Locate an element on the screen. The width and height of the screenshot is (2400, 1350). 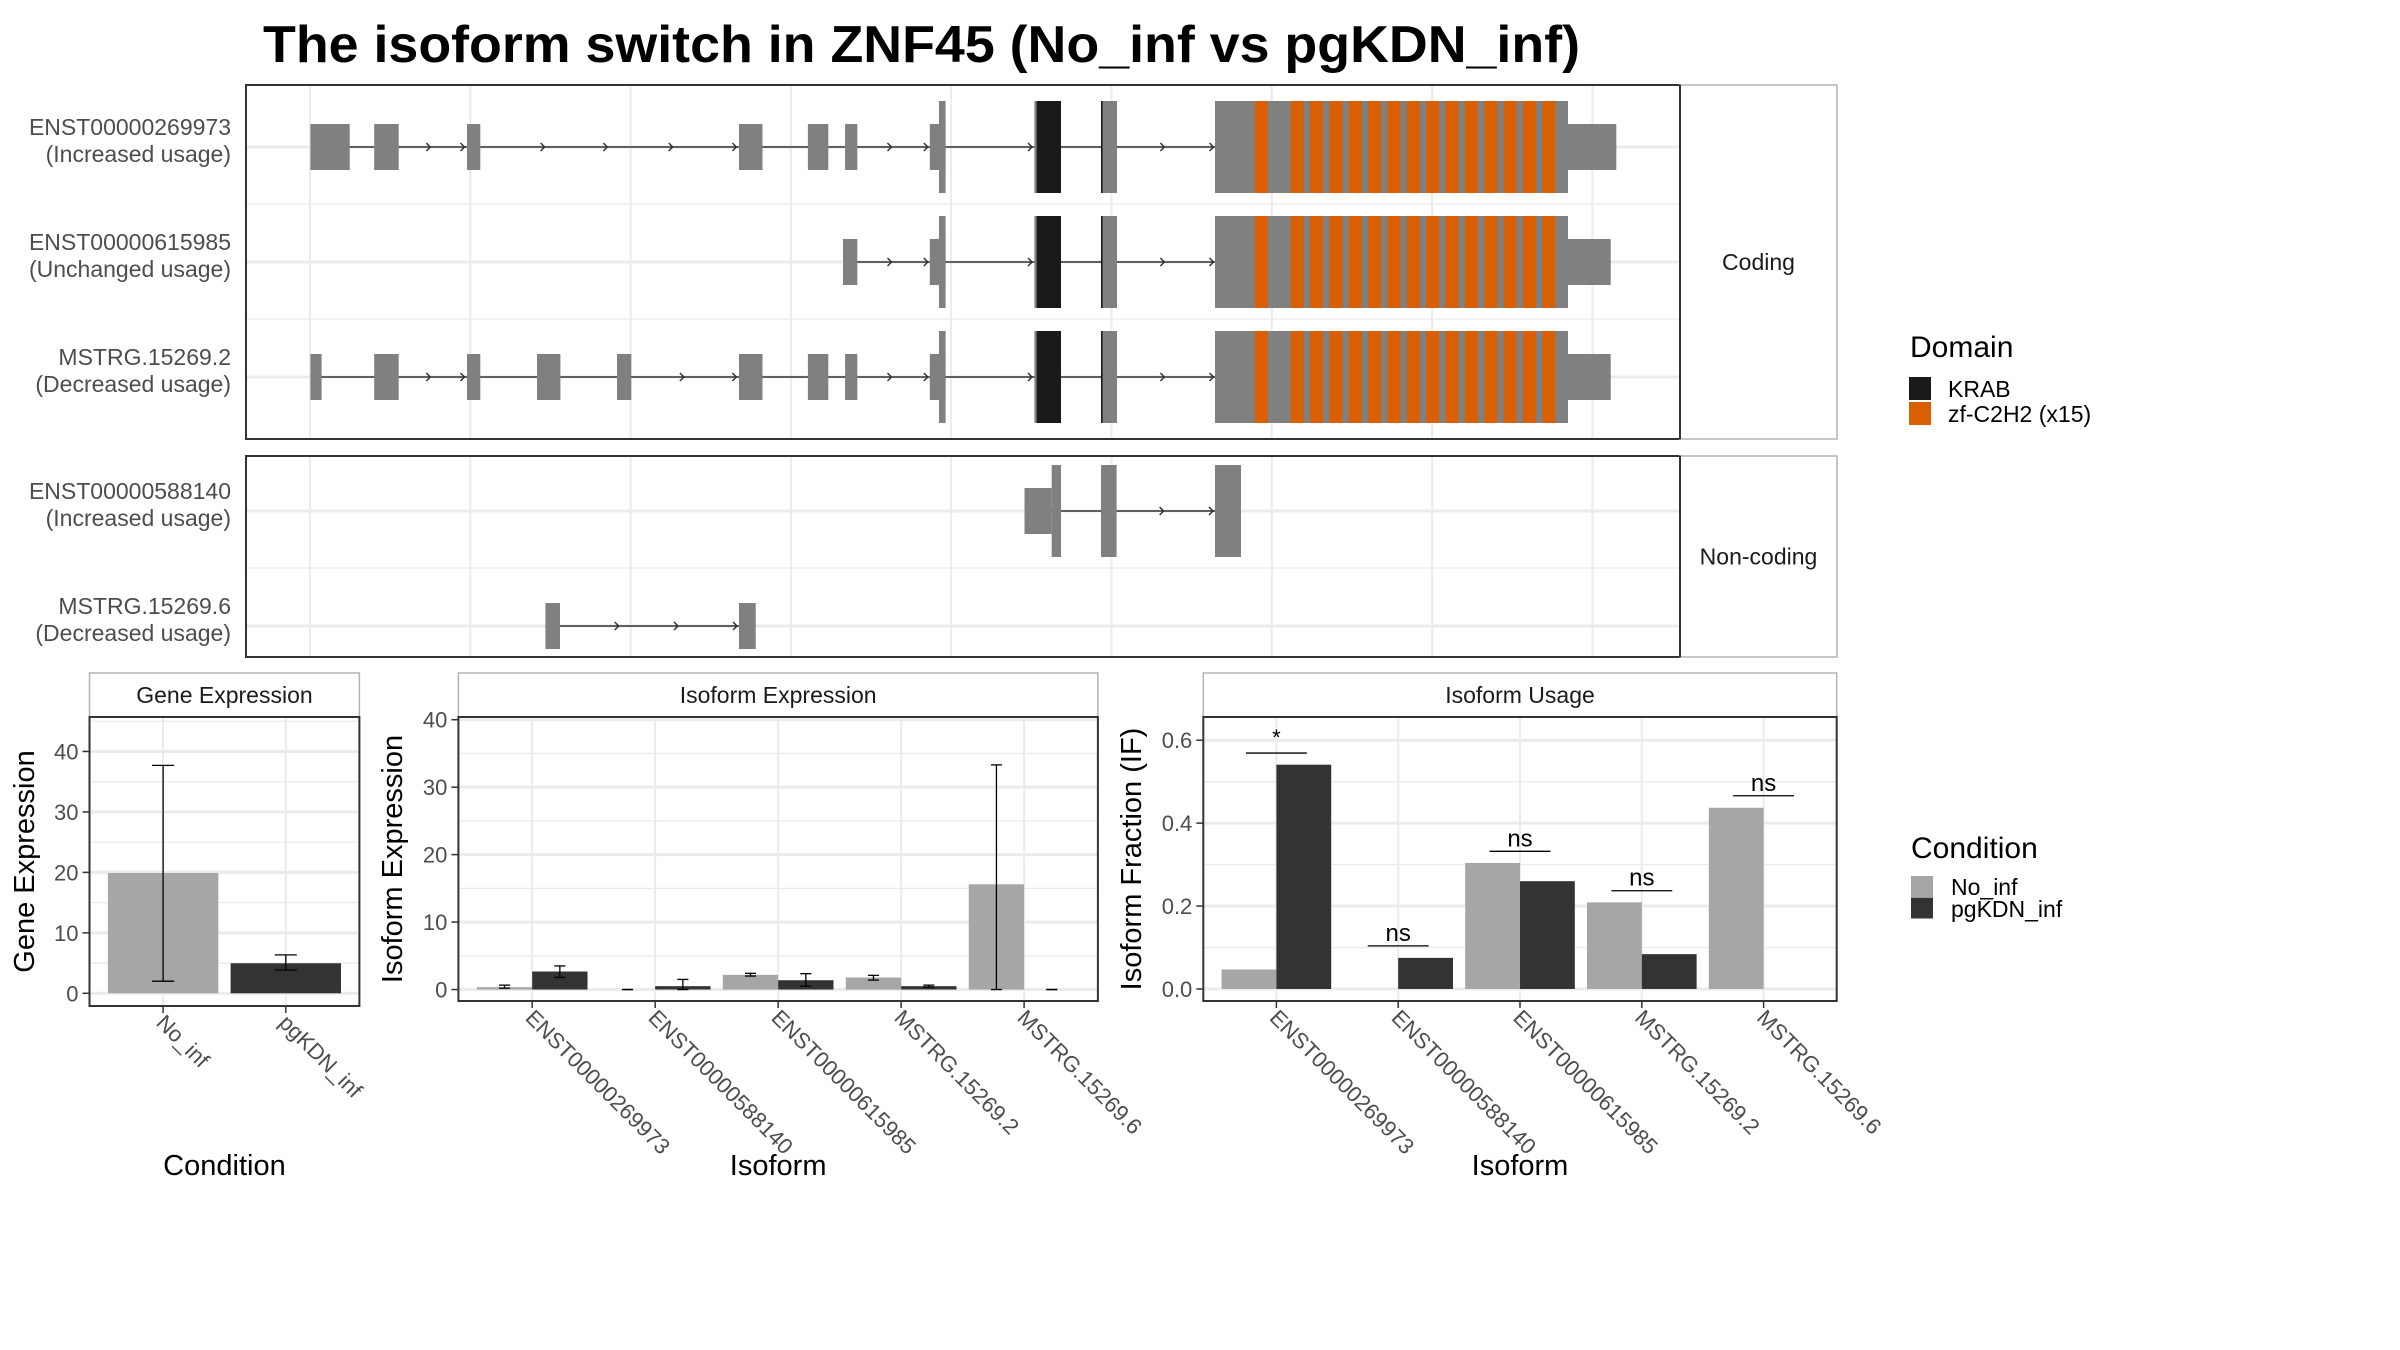
transcript-ENST00000269973 is located at coordinates (963, 147).